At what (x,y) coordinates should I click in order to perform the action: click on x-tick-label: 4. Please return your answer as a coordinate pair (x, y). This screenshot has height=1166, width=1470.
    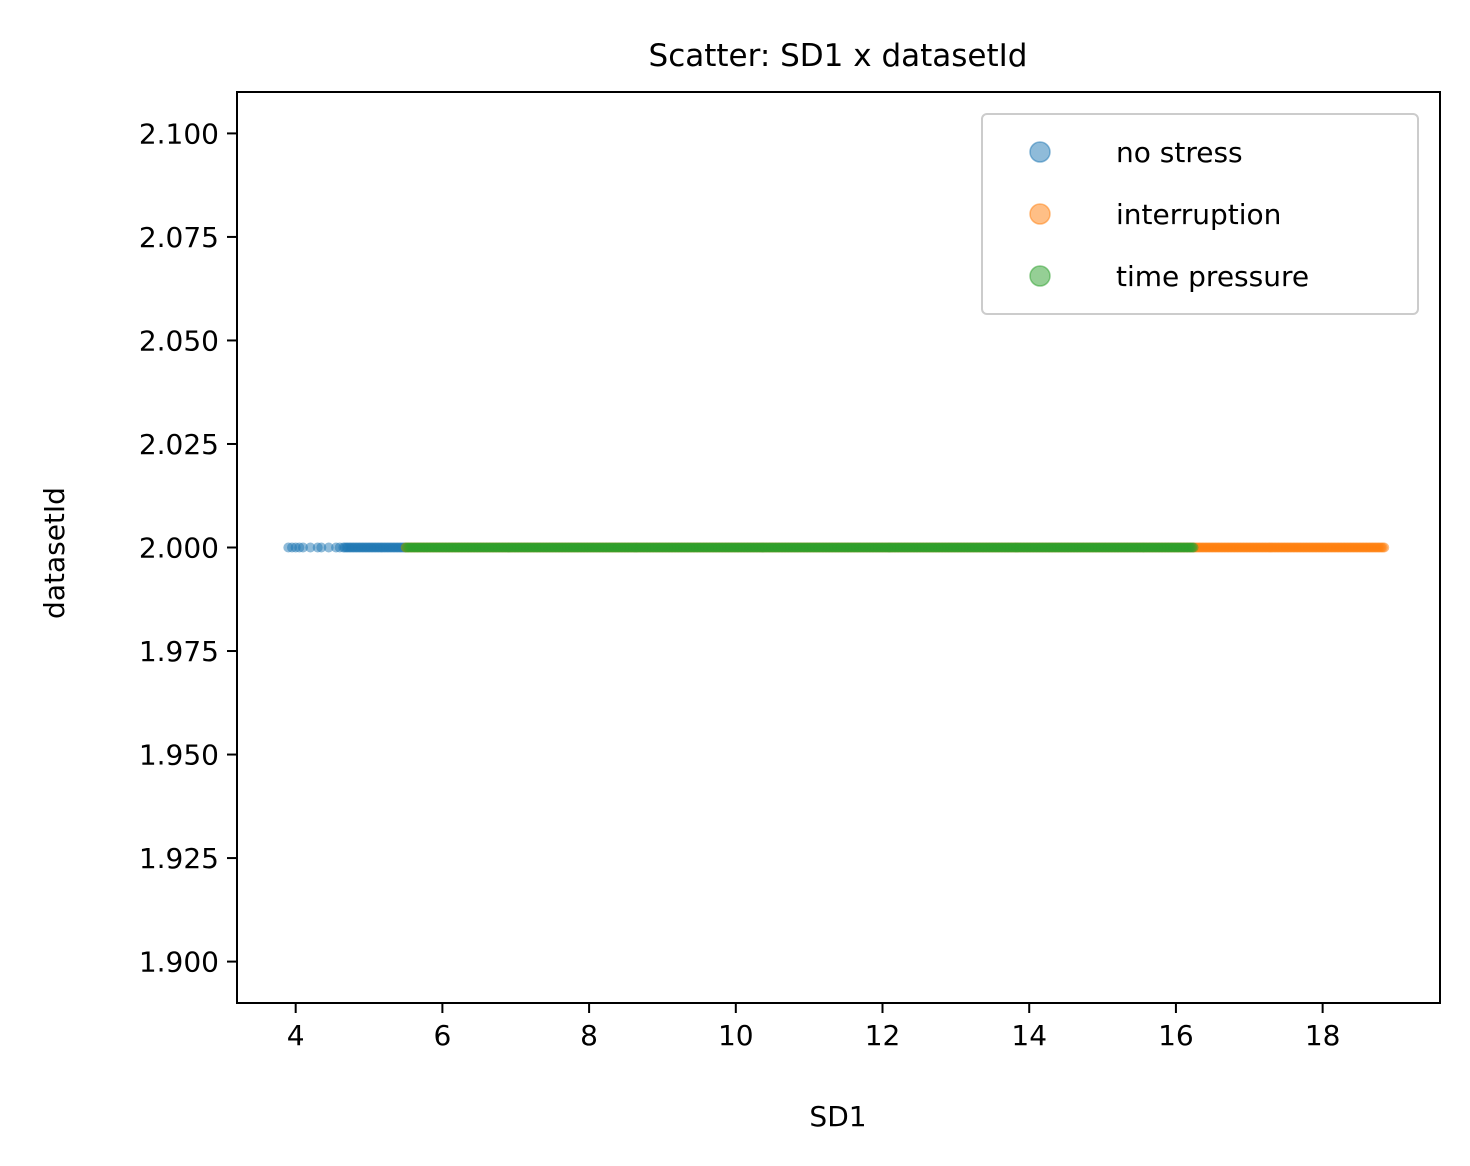
    Looking at the image, I should click on (296, 1035).